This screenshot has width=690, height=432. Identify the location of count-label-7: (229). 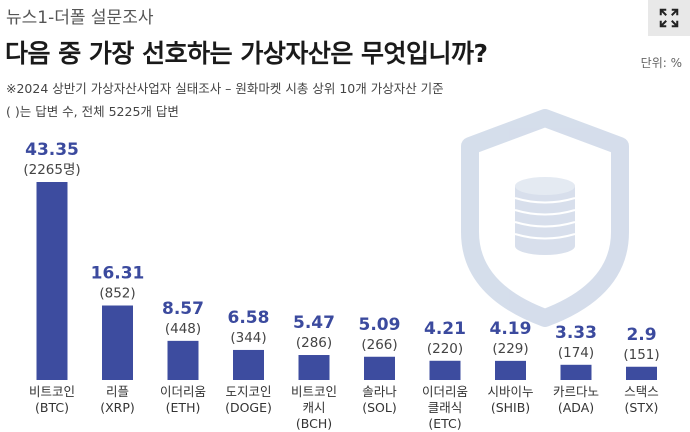
(510, 349).